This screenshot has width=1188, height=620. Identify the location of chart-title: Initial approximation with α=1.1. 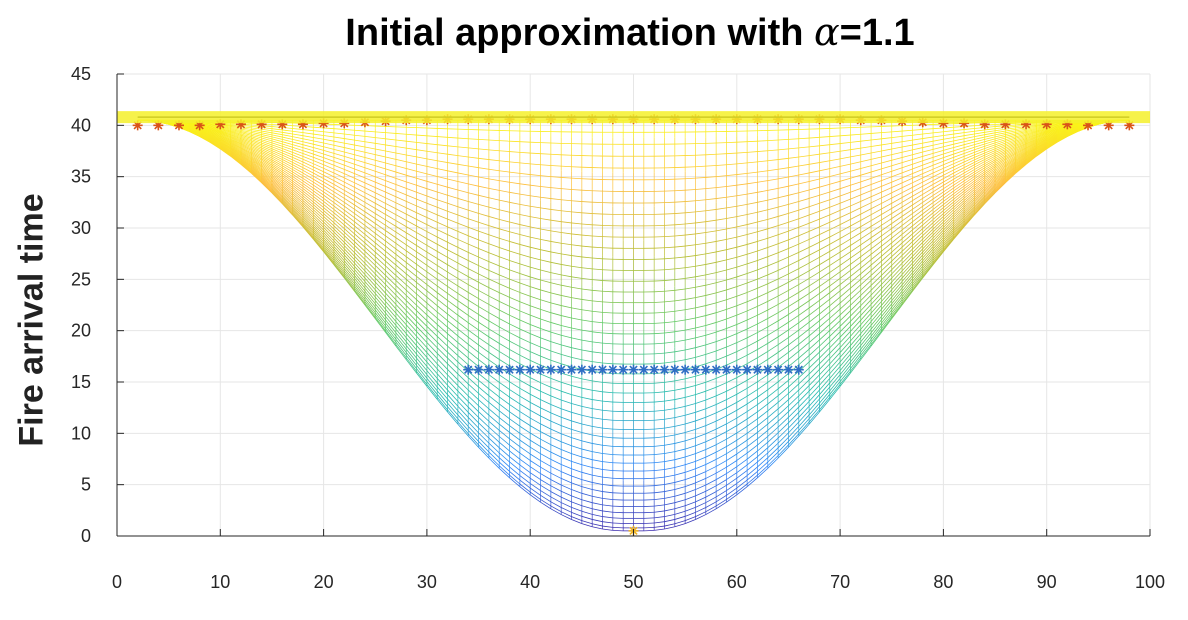
(630, 32).